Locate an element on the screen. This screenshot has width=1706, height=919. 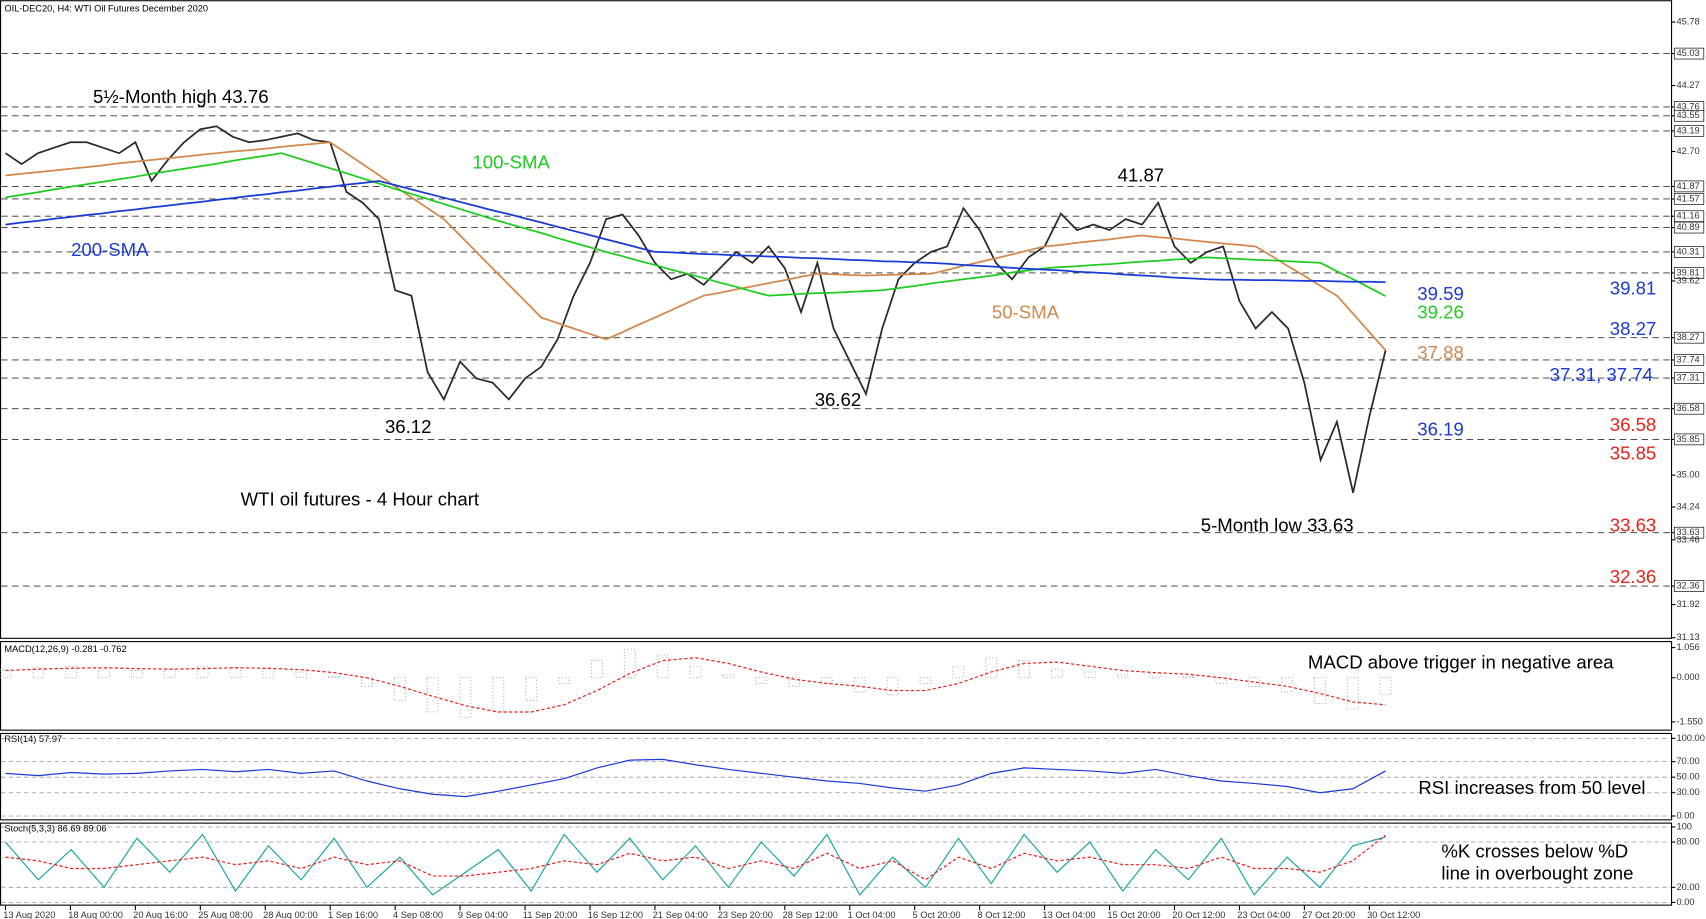
y-tick-label: 41.16 is located at coordinates (1687, 216).